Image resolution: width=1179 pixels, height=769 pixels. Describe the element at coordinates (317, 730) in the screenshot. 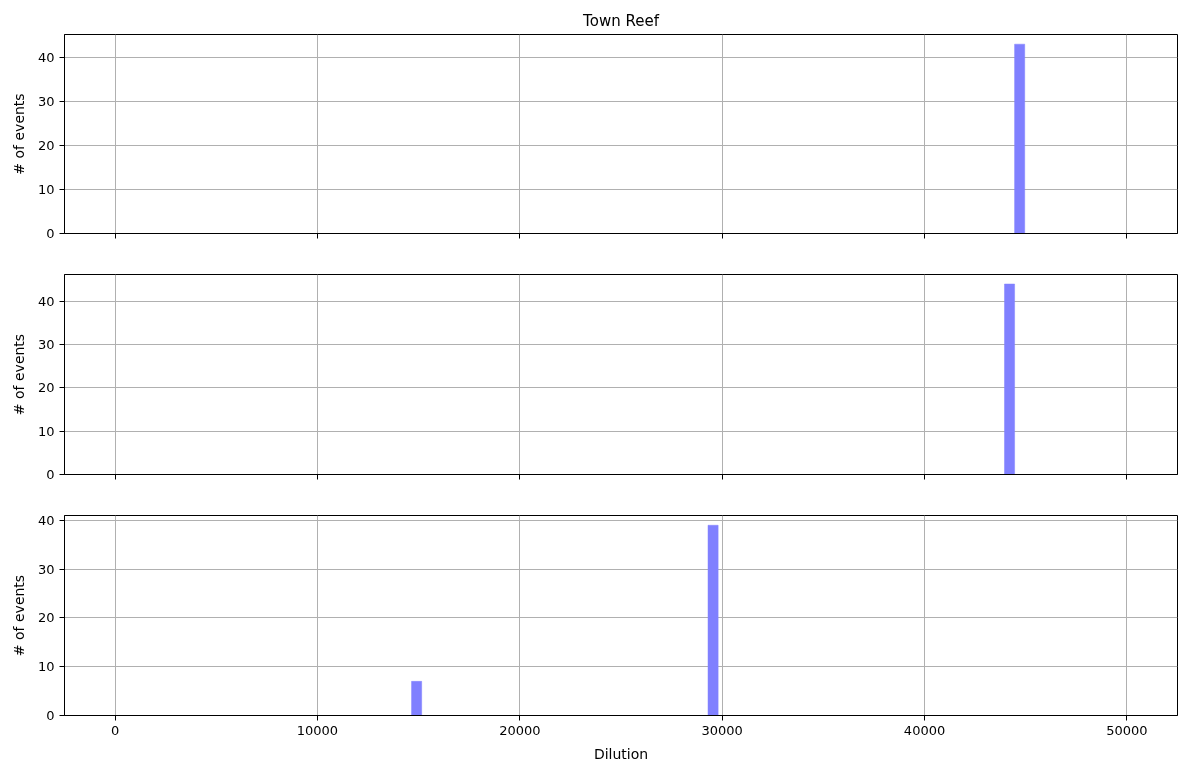

I see `x-tick-label: 10000` at that location.